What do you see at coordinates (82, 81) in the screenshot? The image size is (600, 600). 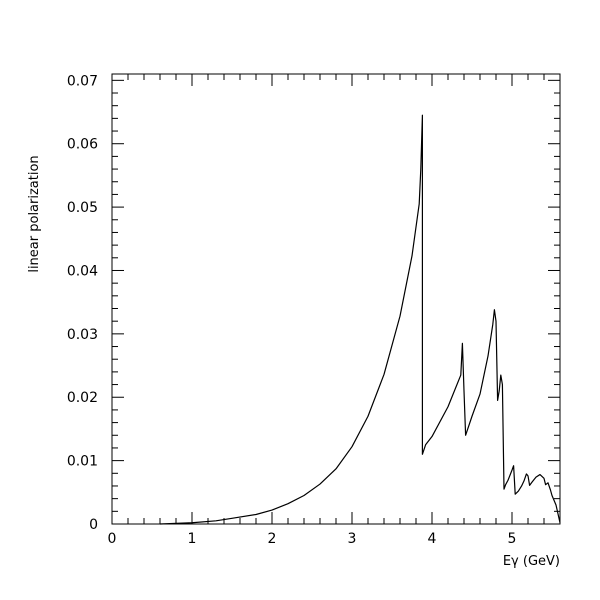 I see `y-tick-label: 0.07` at bounding box center [82, 81].